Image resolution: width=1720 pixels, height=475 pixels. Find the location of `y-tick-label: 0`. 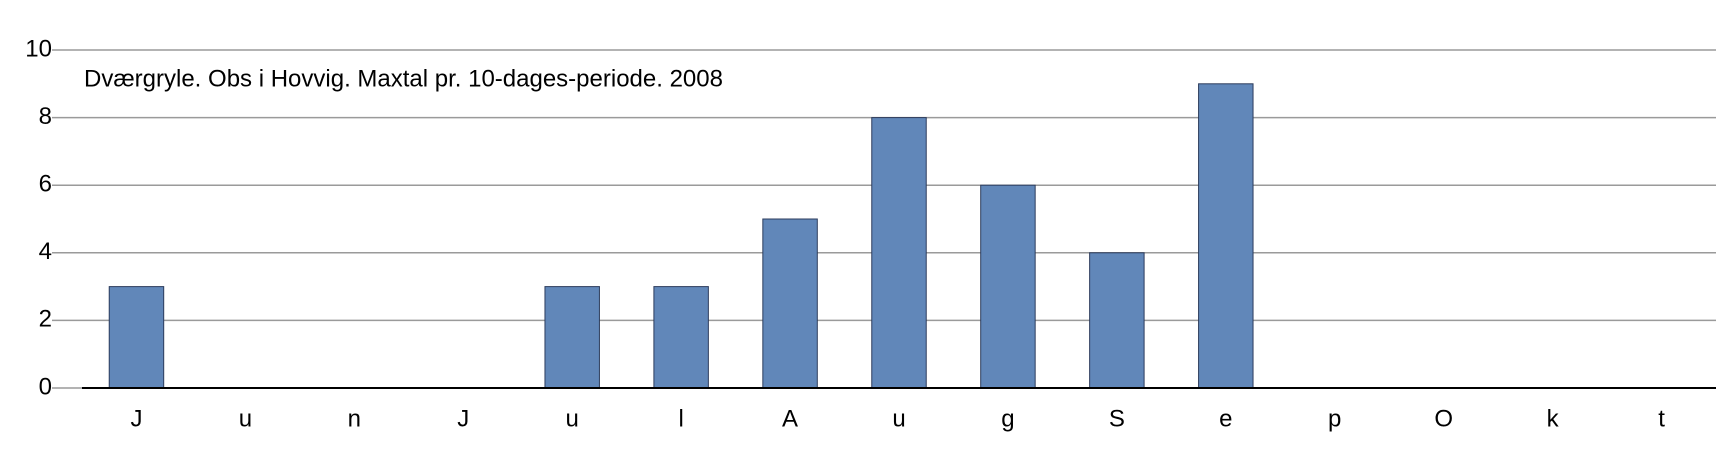

y-tick-label: 0 is located at coordinates (45, 386).